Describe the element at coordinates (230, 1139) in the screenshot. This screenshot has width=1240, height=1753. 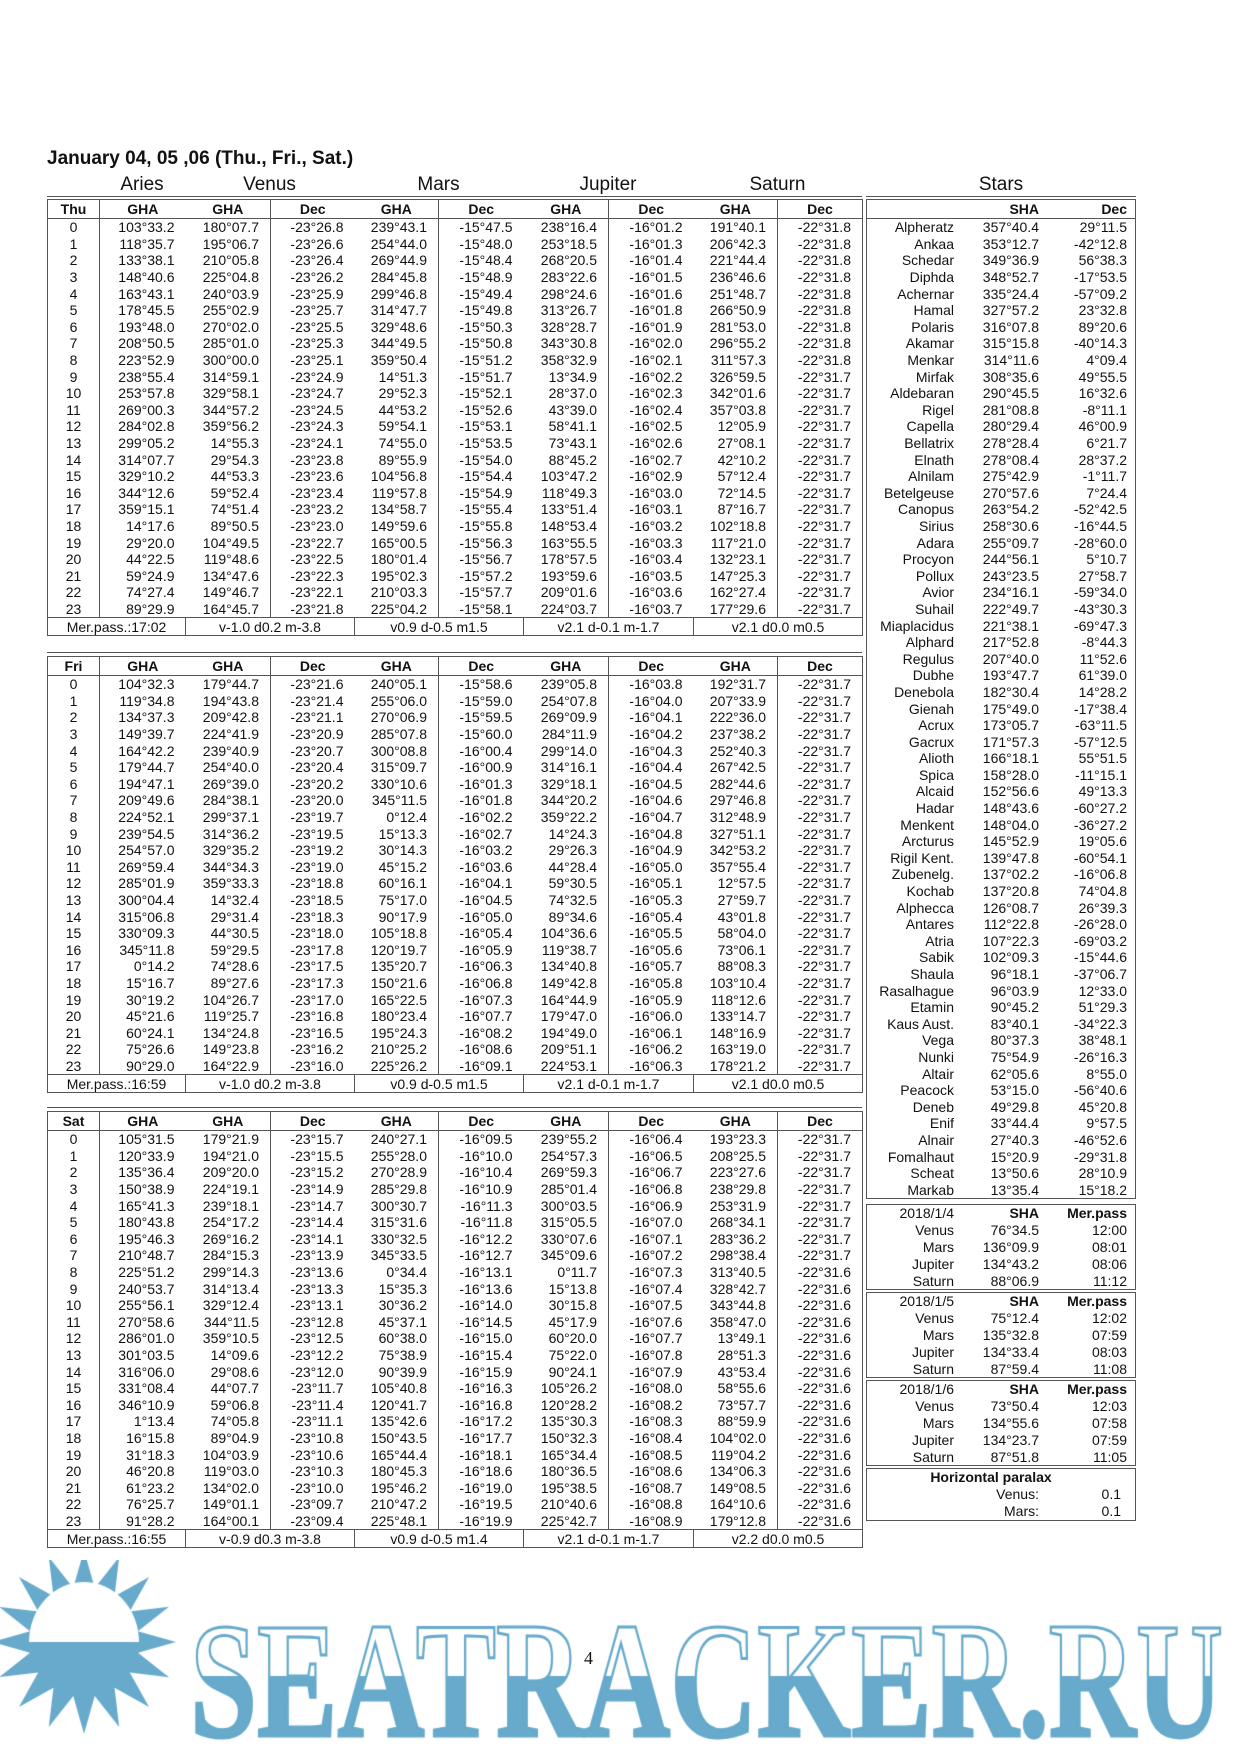
I see `value-cell: 179°21.9` at that location.